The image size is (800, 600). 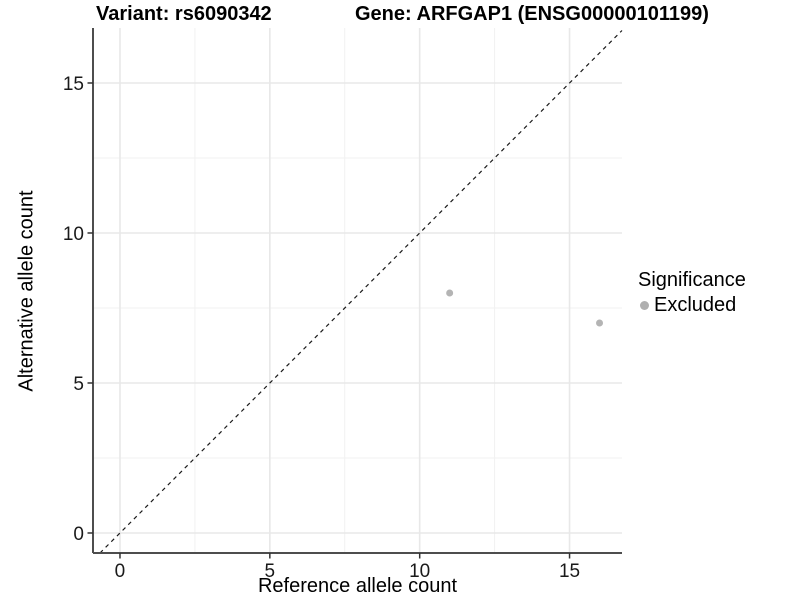 I want to click on legend-key-dot, so click(x=644, y=305).